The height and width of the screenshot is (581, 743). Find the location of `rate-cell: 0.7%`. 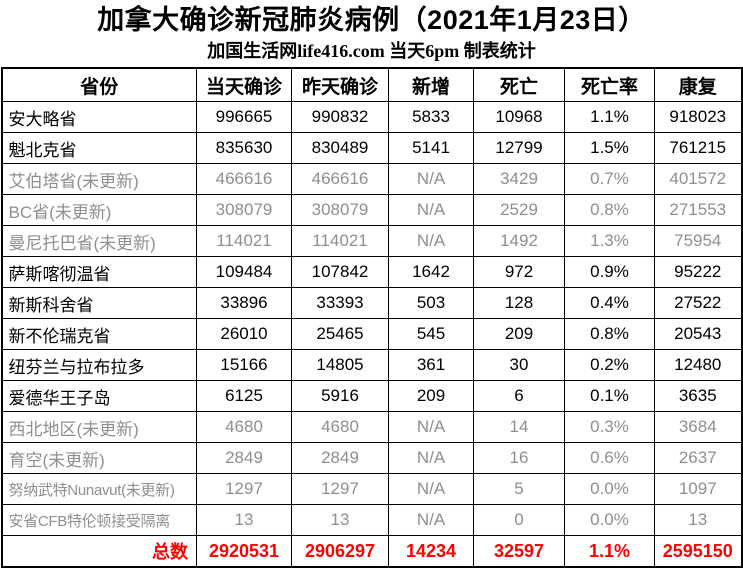

rate-cell: 0.7% is located at coordinates (609, 179).